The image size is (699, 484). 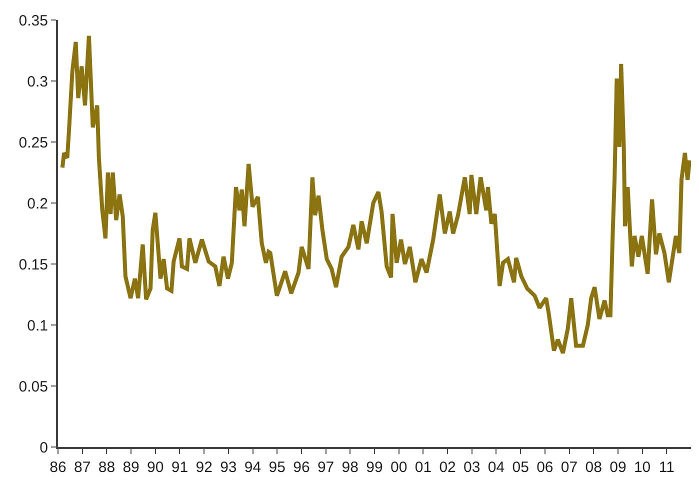 What do you see at coordinates (618, 467) in the screenshot?
I see `x-tick-label: 09` at bounding box center [618, 467].